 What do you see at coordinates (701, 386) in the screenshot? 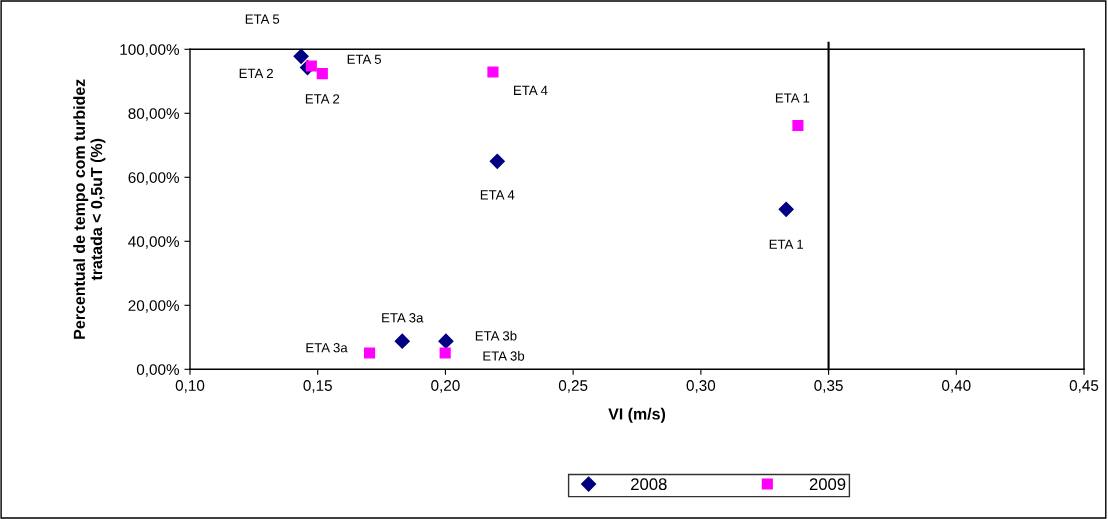
I see `x-tick-label: 0,30` at bounding box center [701, 386].